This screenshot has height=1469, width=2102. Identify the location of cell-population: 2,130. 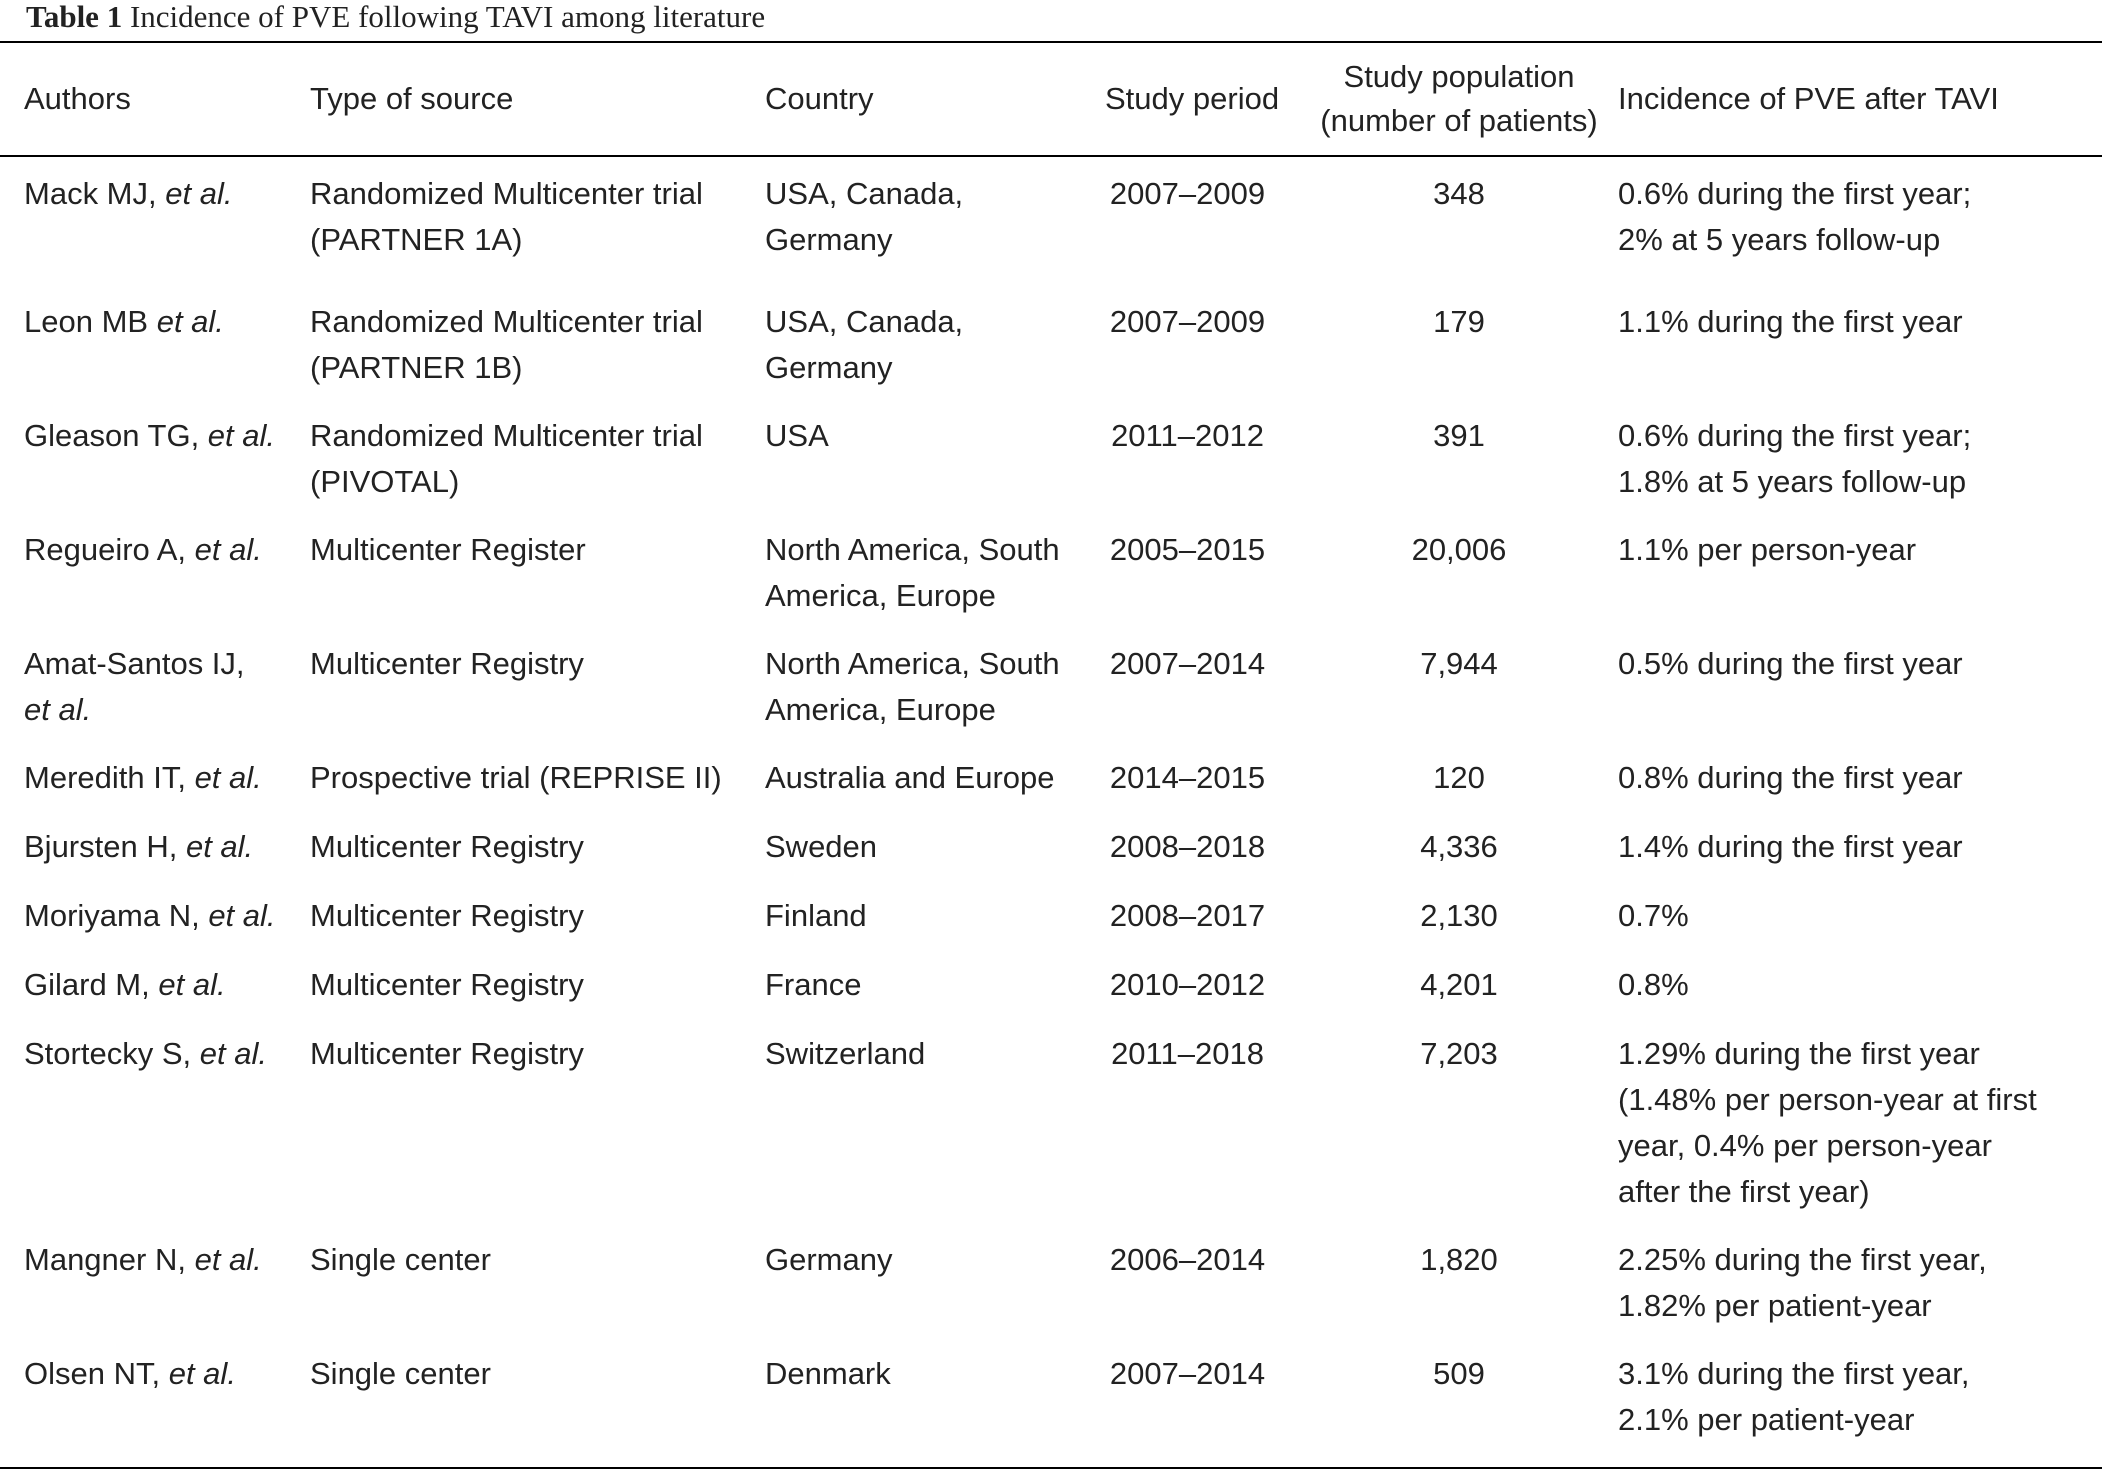
(1459, 915).